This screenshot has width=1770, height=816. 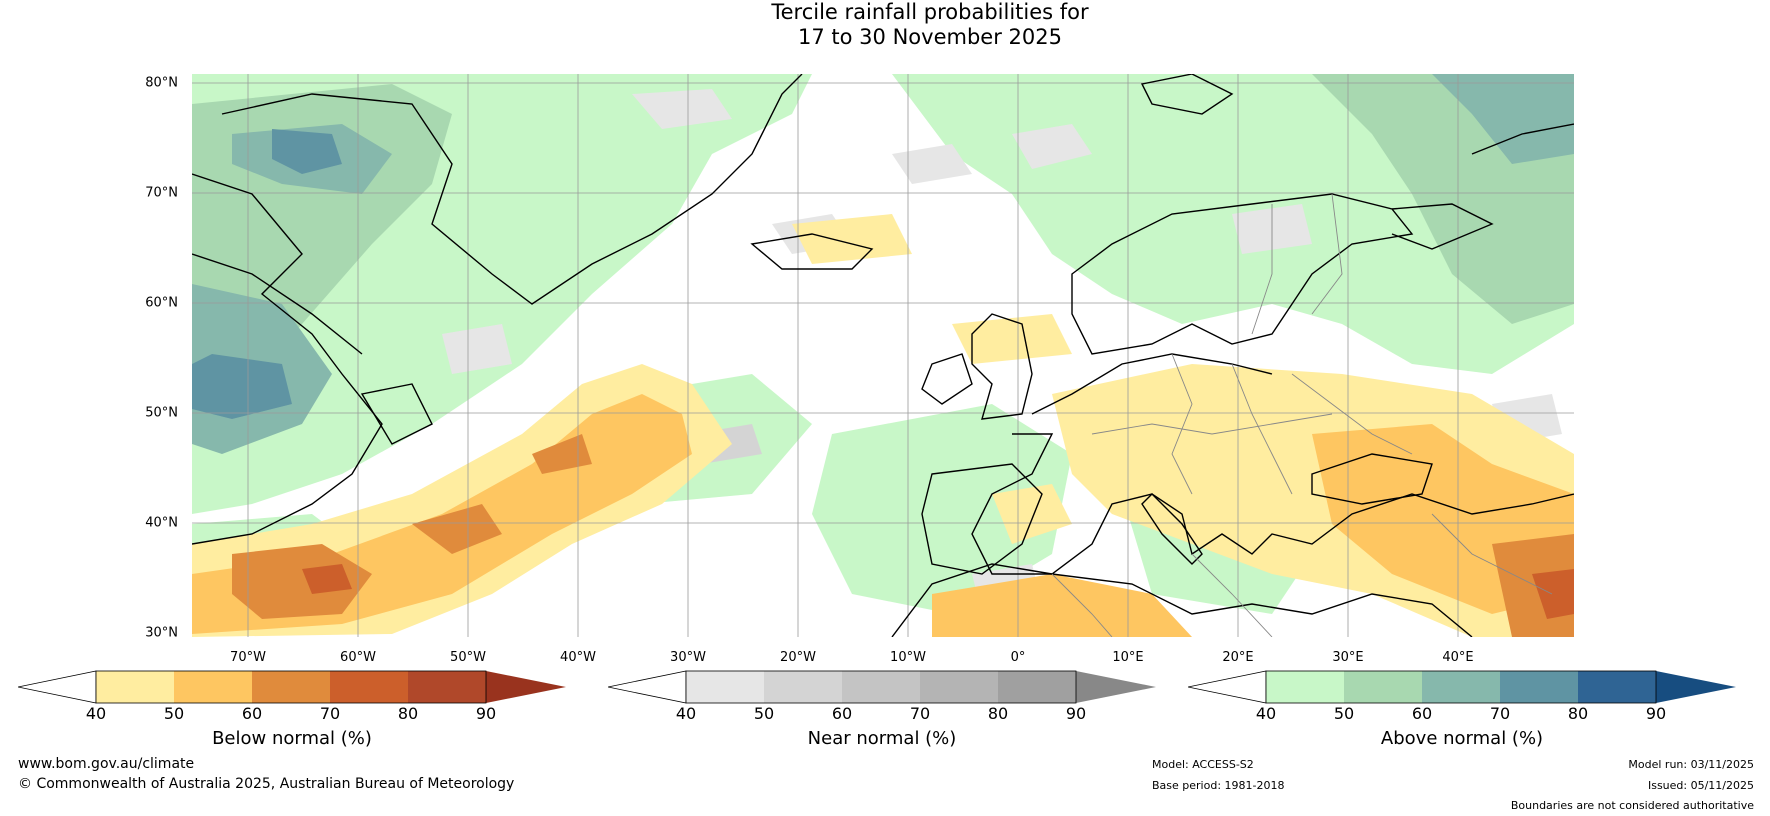 I want to click on greenland-coast, so click(x=512, y=189).